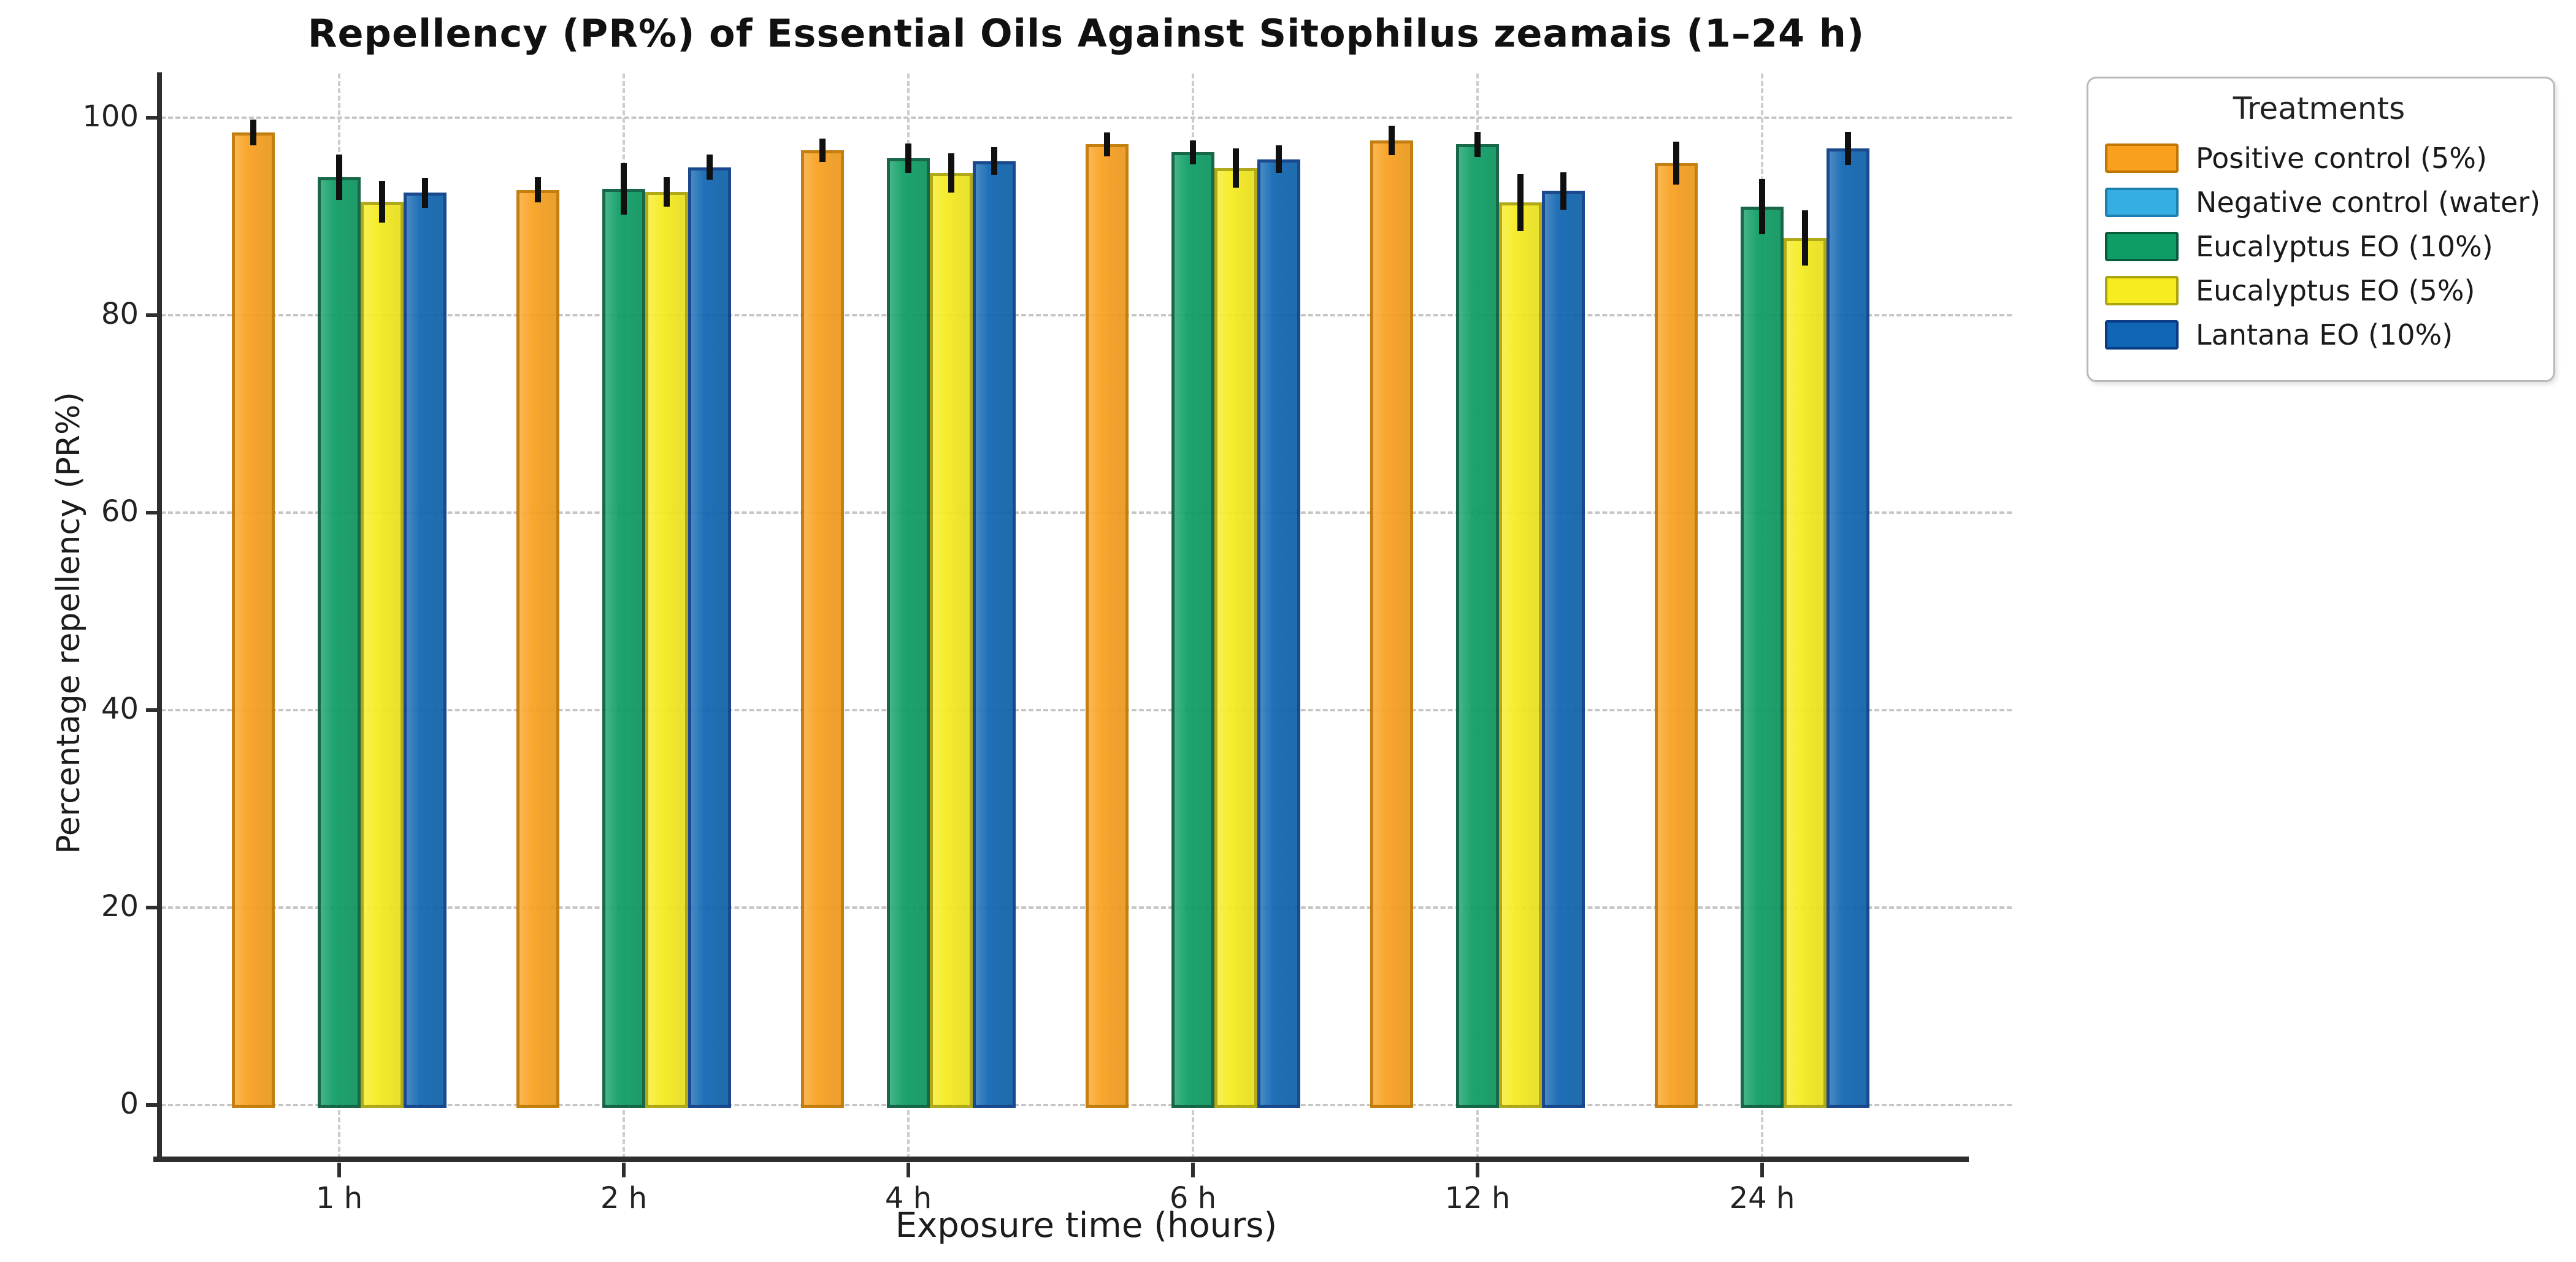 This screenshot has width=2576, height=1262. What do you see at coordinates (2341, 159) in the screenshot?
I see `legend-label: Positive control (5%)` at bounding box center [2341, 159].